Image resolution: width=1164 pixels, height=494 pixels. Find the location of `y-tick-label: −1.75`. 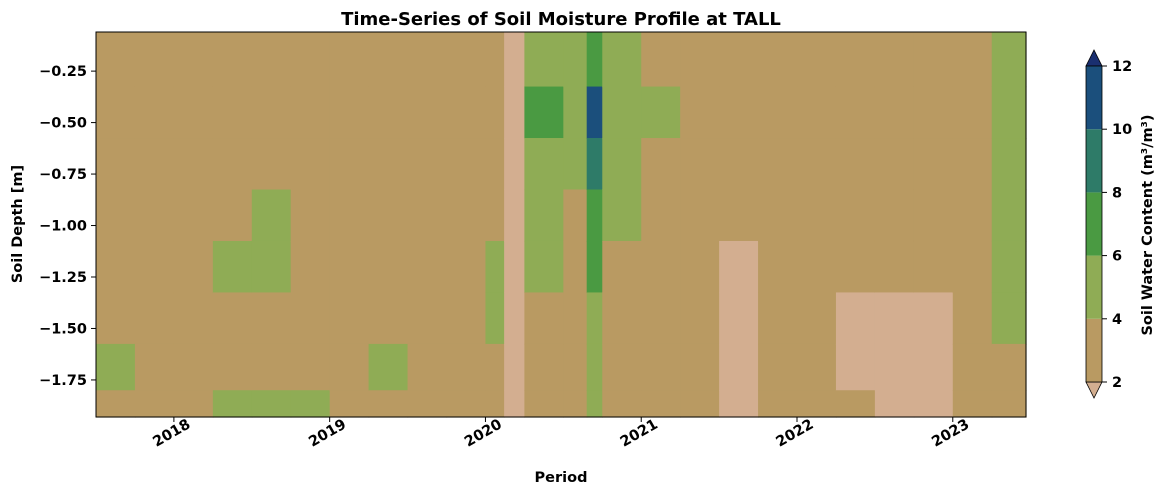

y-tick-label: −1.75 is located at coordinates (63, 381).